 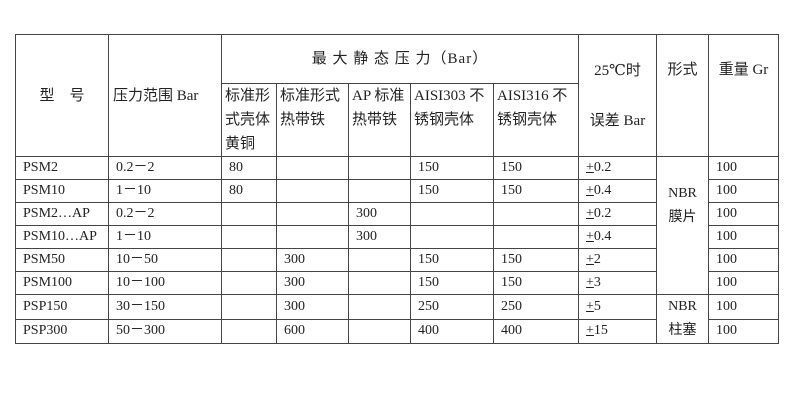 I want to click on tolerance-value: 2, so click(x=597, y=259).